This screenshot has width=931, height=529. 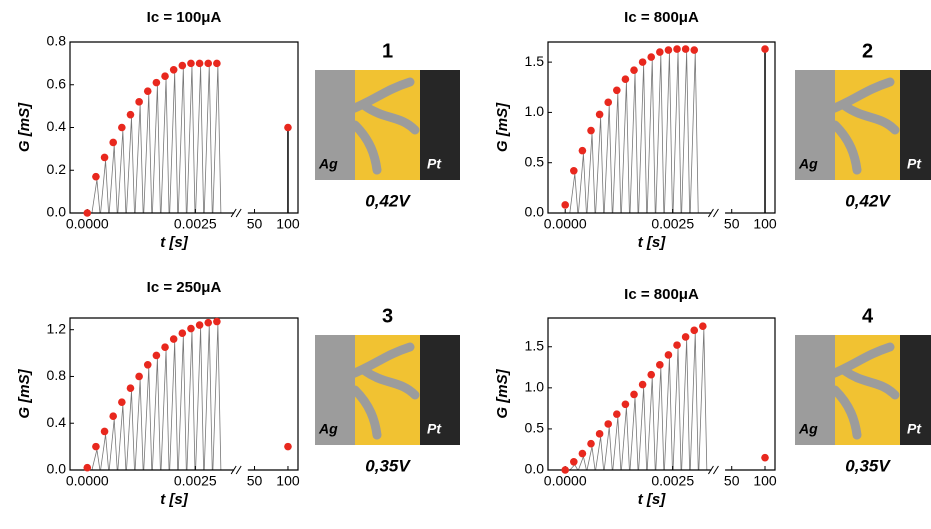 What do you see at coordinates (661, 17) in the screenshot?
I see `chart-title: Ic = 800μA` at bounding box center [661, 17].